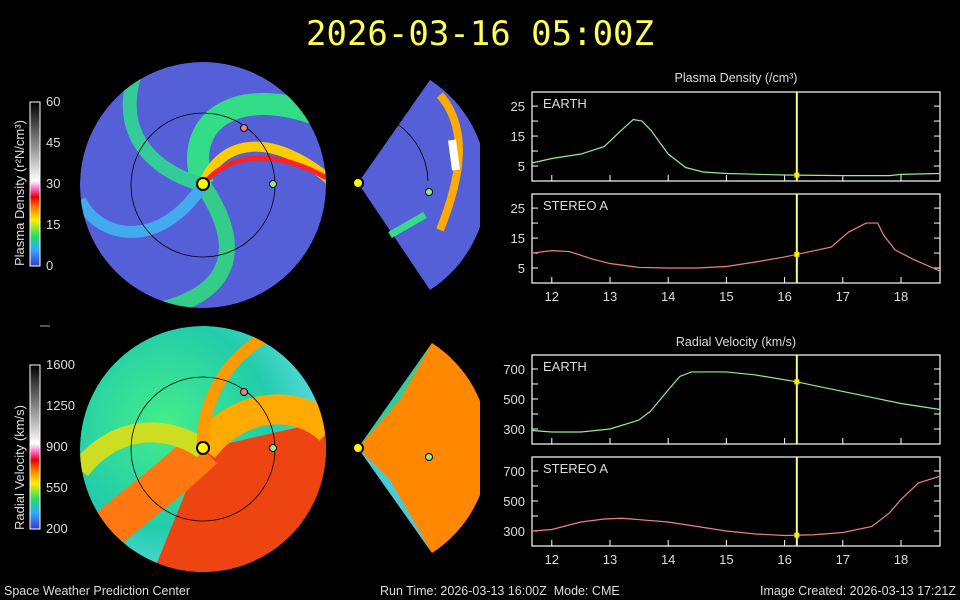 The height and width of the screenshot is (600, 960). I want to click on page-title: 2026-03-16 05:00Z, so click(480, 34).